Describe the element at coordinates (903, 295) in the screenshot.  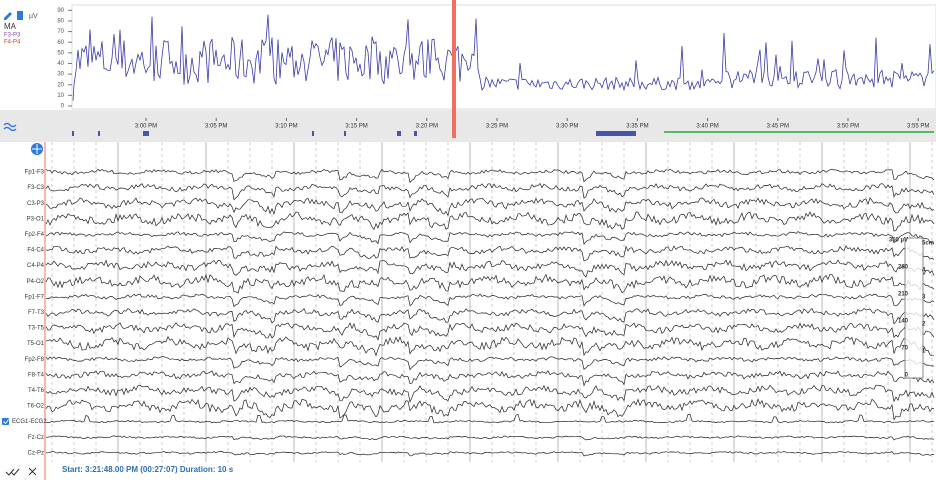
I see `scale-label: 210` at that location.